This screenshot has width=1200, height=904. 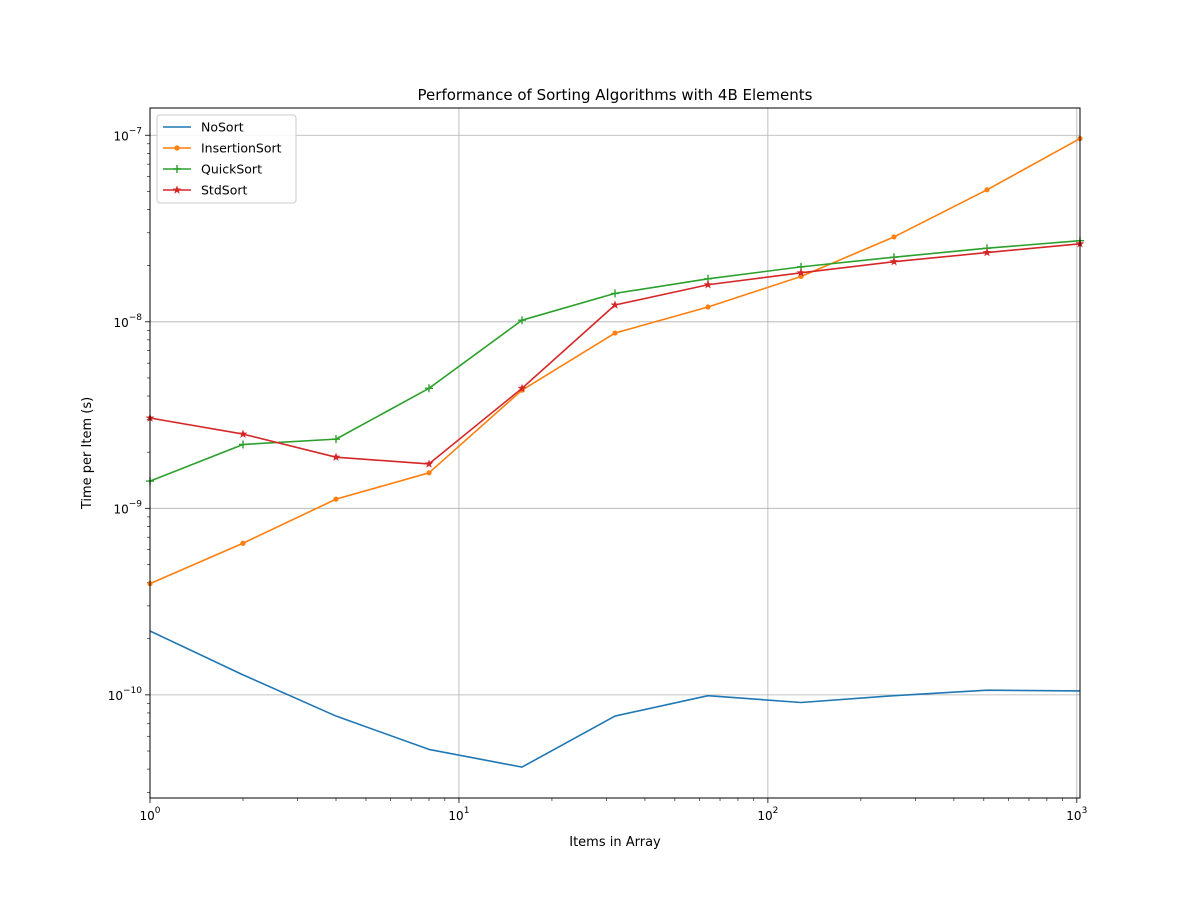 I want to click on legend-item-insertionsort: InsertionSort, so click(x=222, y=148).